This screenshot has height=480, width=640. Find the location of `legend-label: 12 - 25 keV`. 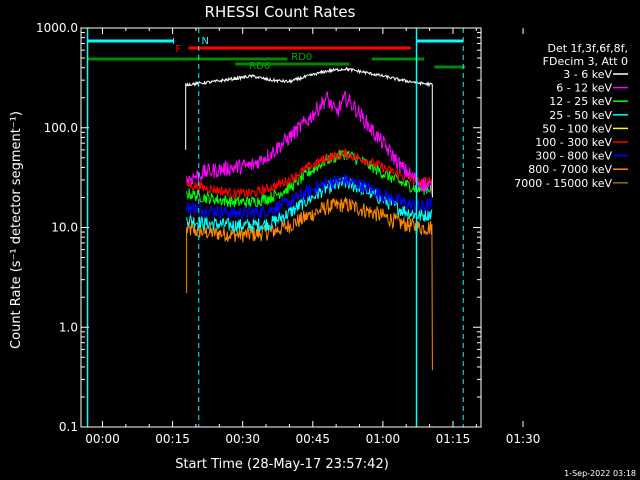

legend-label: 12 - 25 keV is located at coordinates (580, 101).